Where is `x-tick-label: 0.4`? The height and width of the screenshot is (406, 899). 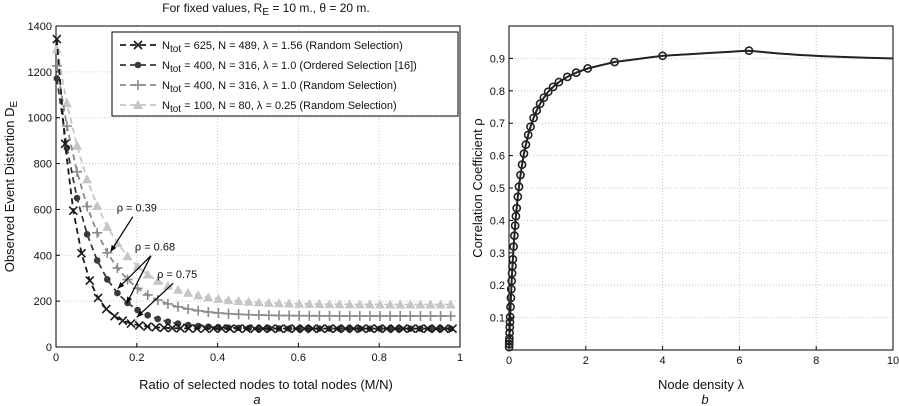
x-tick-label: 0.4 is located at coordinates (217, 358).